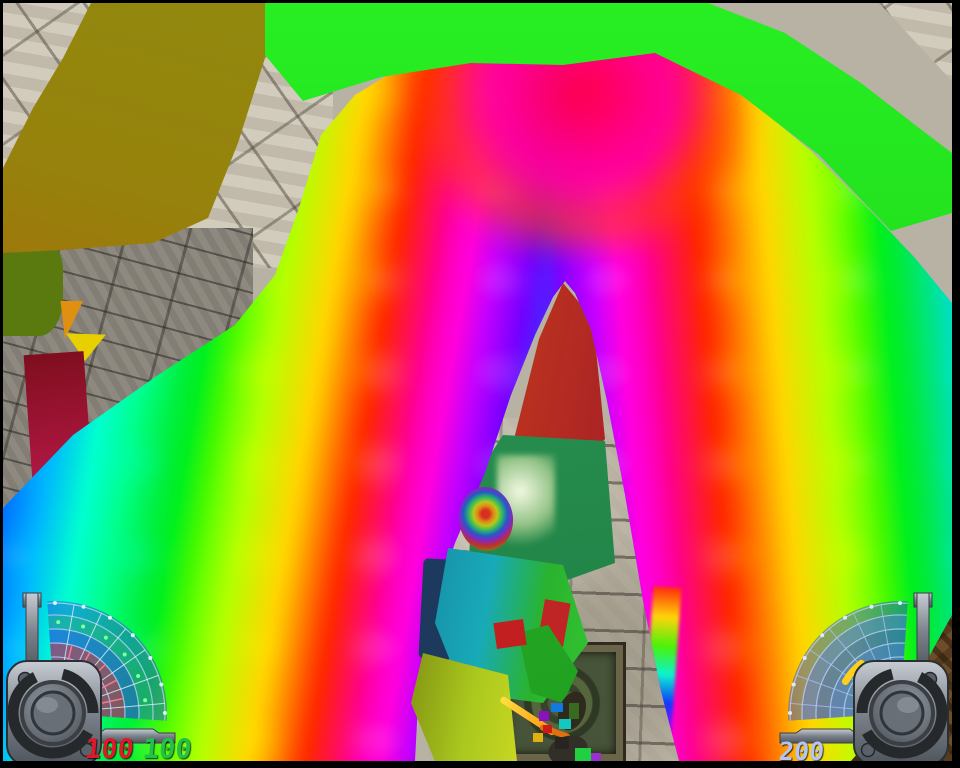 The width and height of the screenshot is (960, 768). Describe the element at coordinates (480, 1) in the screenshot. I see `frame-top` at that location.